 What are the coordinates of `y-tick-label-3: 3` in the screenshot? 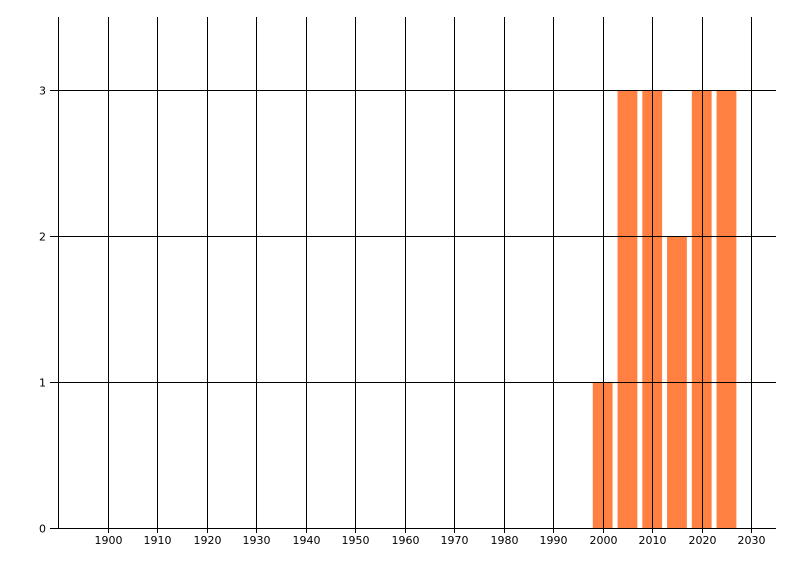 It's located at (42, 91).